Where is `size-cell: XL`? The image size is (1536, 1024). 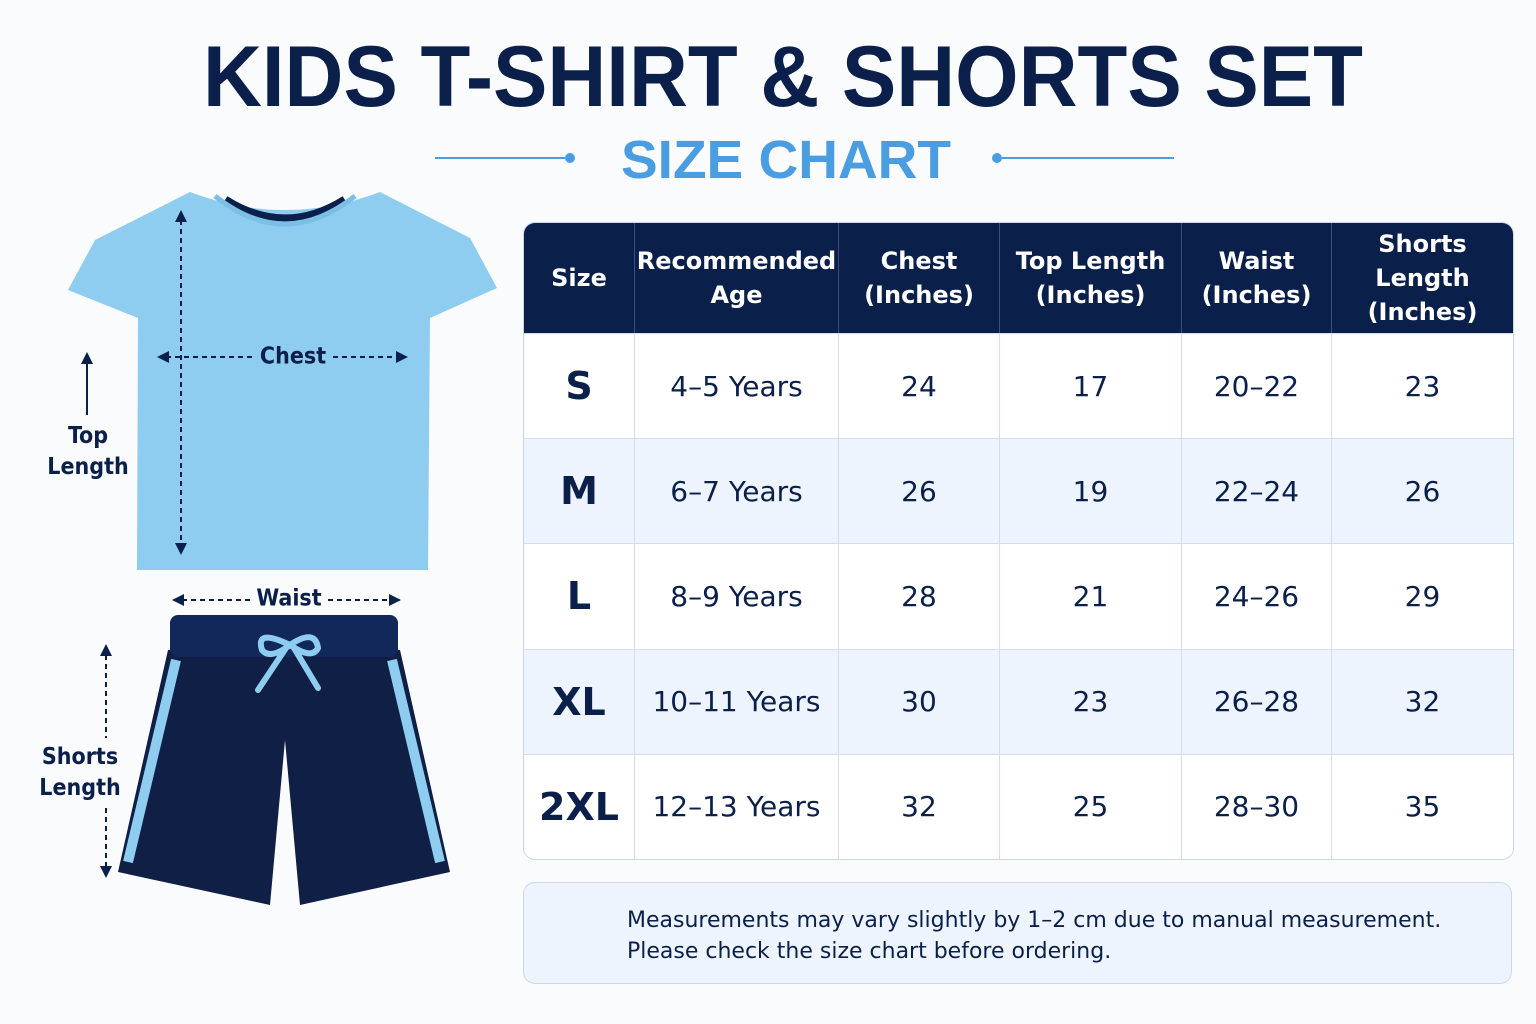 size-cell: XL is located at coordinates (579, 701).